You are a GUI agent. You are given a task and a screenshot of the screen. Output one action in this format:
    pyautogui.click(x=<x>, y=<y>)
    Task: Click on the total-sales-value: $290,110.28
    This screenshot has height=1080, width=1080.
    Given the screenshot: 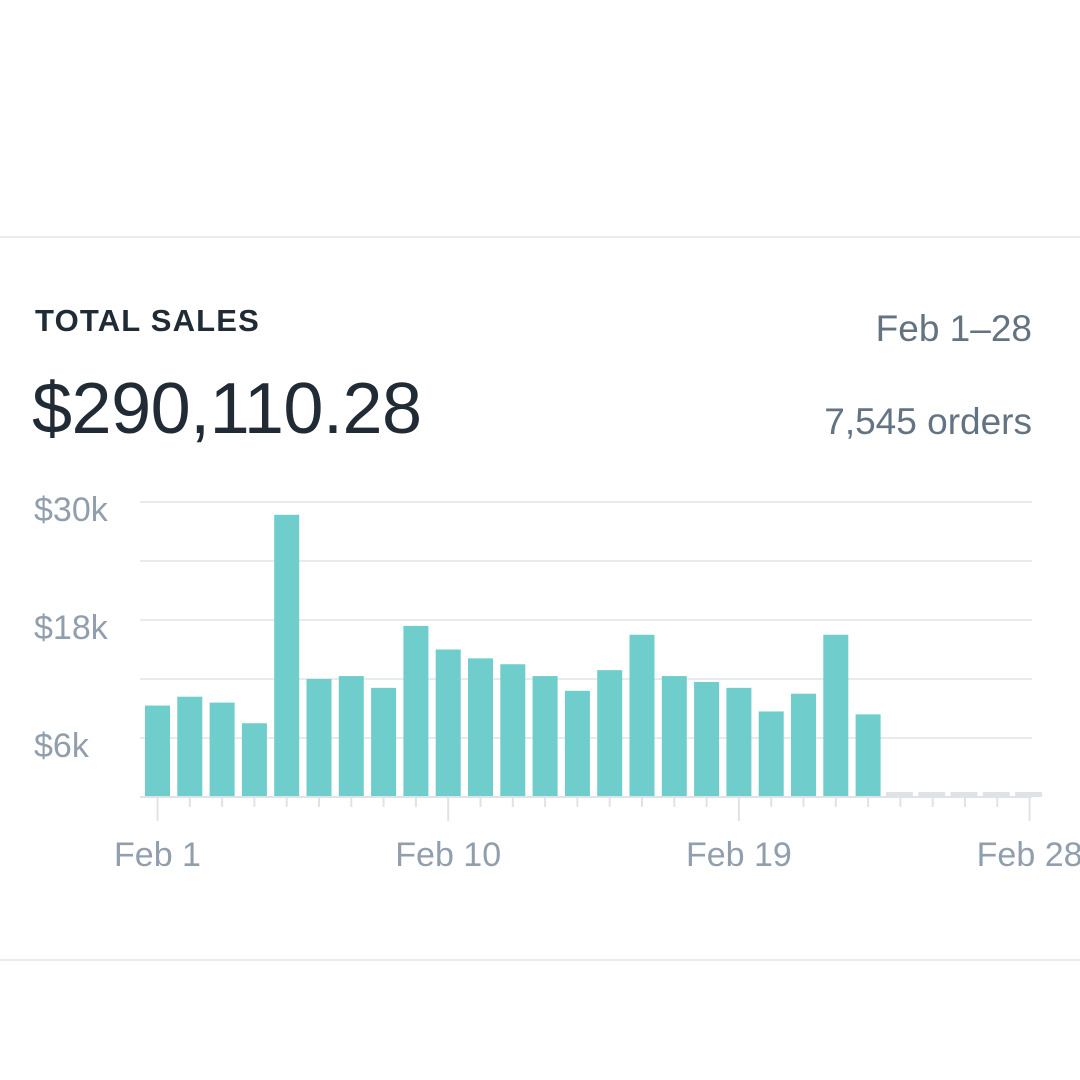 What is the action you would take?
    pyautogui.click(x=227, y=409)
    